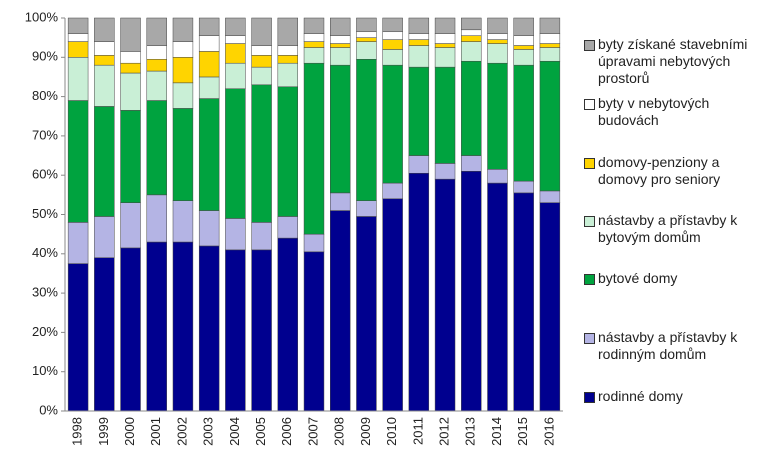 The height and width of the screenshot is (455, 772). What do you see at coordinates (640, 396) in the screenshot?
I see `legend-label: rodinné domy` at bounding box center [640, 396].